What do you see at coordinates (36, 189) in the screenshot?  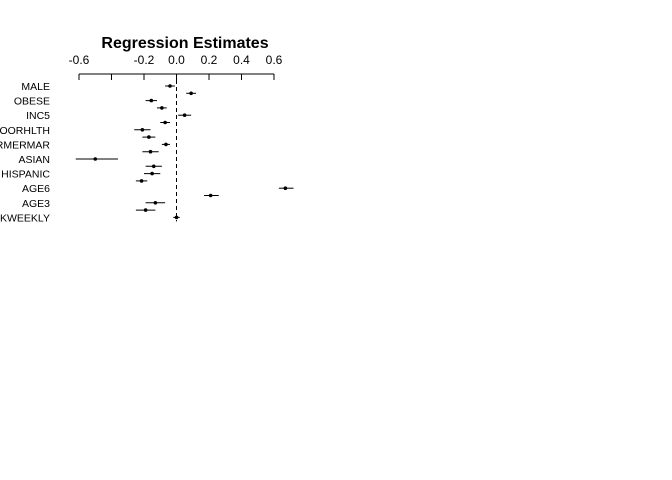 I see `variable-label: AGE6` at bounding box center [36, 189].